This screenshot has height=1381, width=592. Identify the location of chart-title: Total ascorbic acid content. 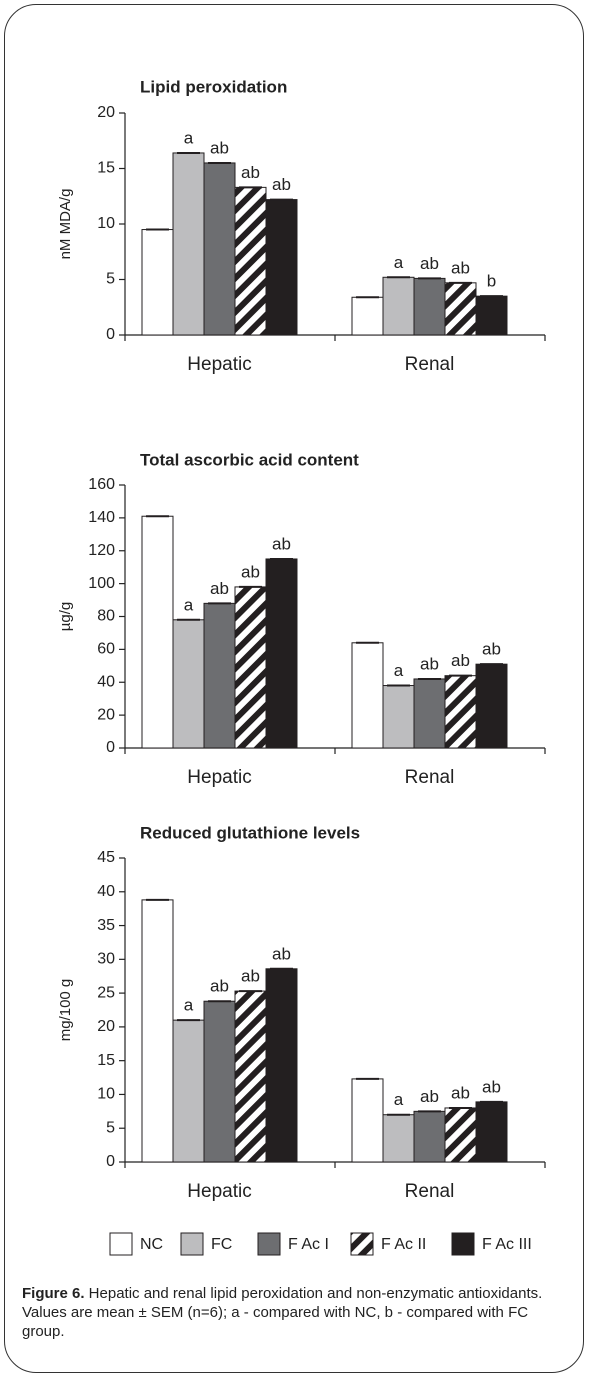
(249, 459).